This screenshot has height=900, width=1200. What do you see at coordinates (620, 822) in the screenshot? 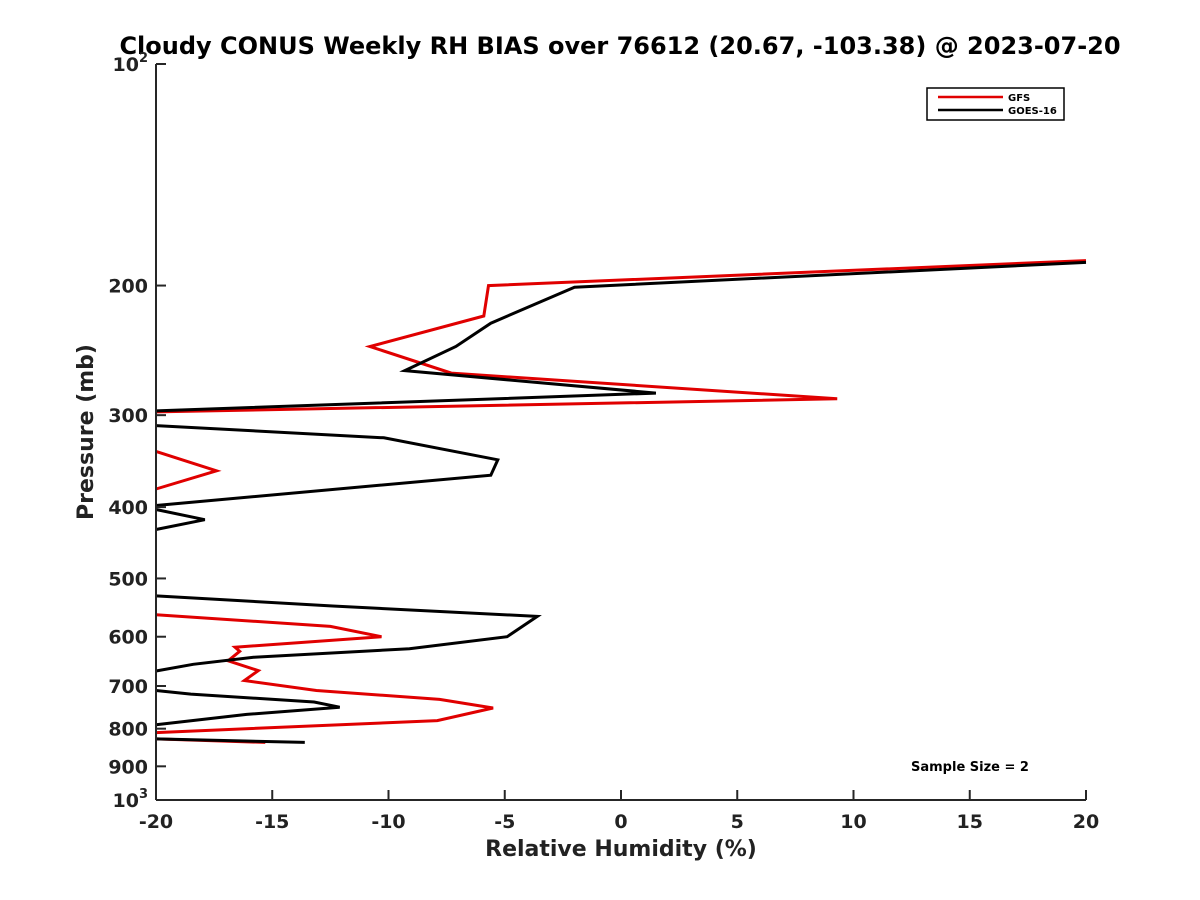
I see `x-tick-label-0: 0` at bounding box center [620, 822].